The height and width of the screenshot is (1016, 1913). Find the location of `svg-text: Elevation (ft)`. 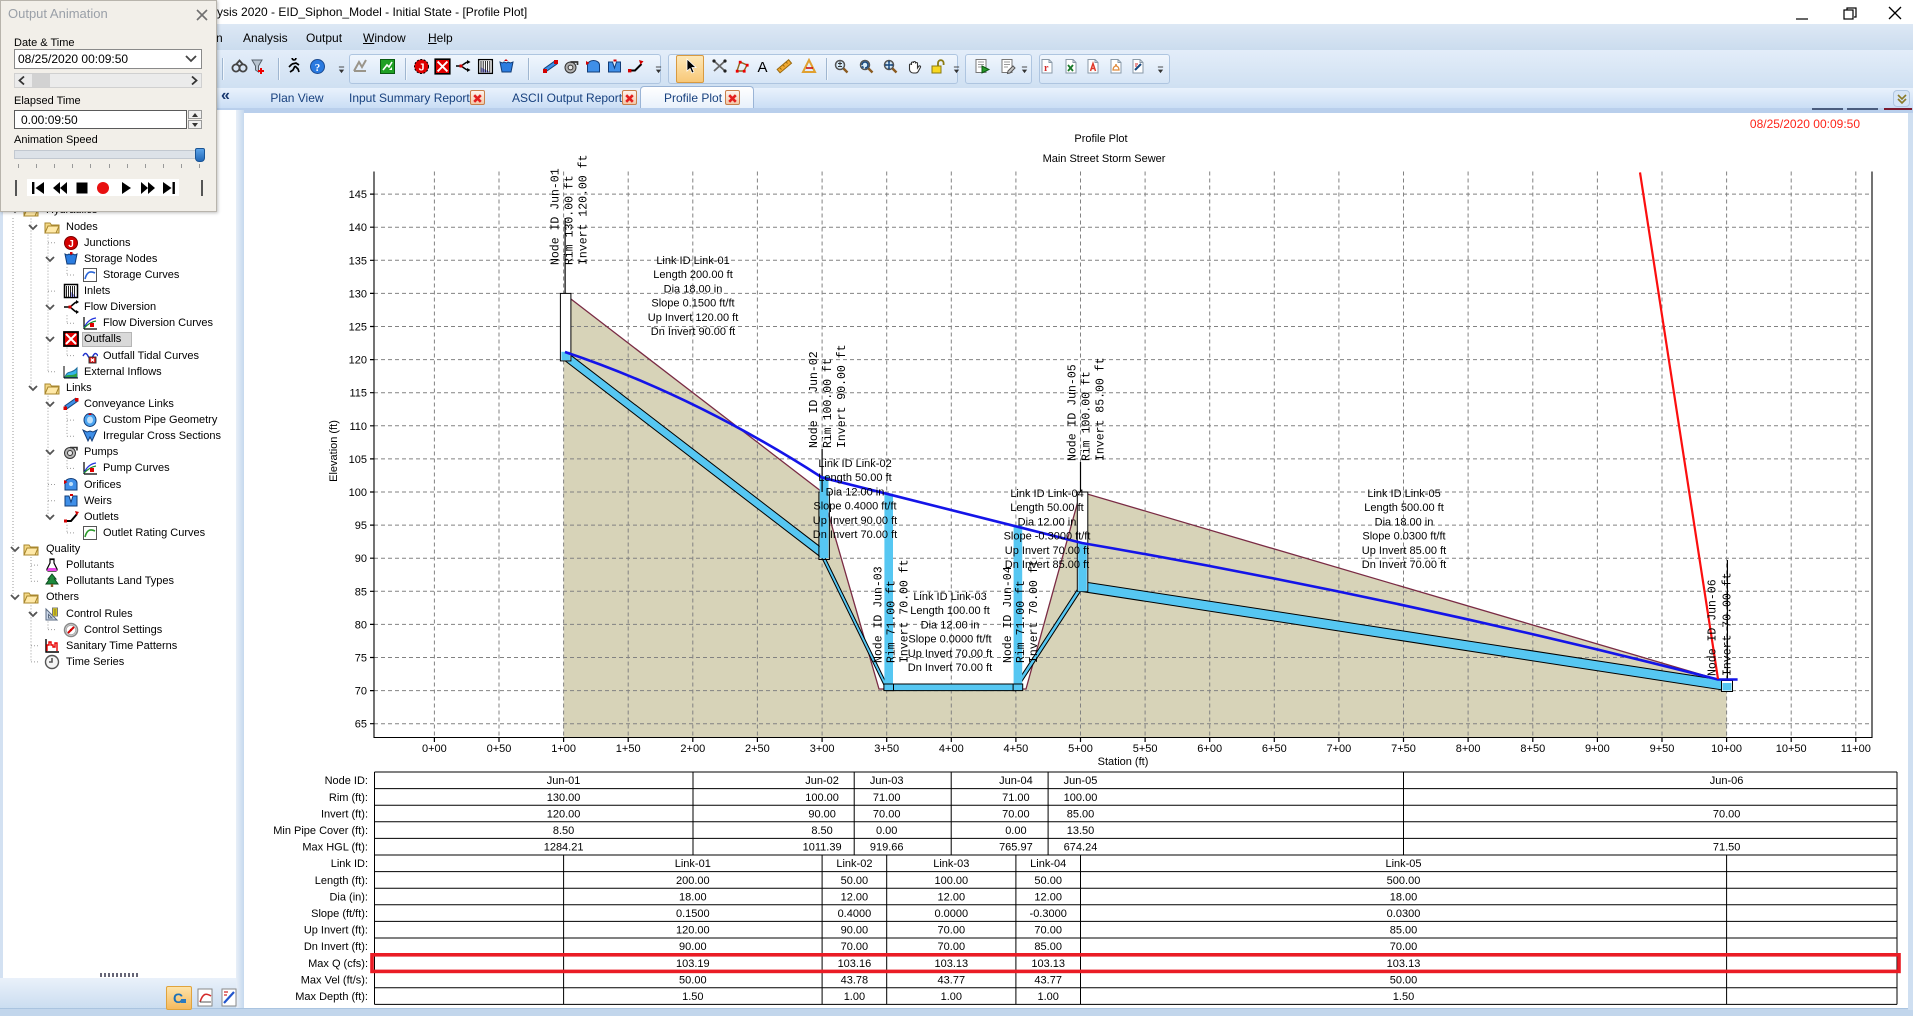

svg-text: Elevation (ft) is located at coordinates (334, 451).